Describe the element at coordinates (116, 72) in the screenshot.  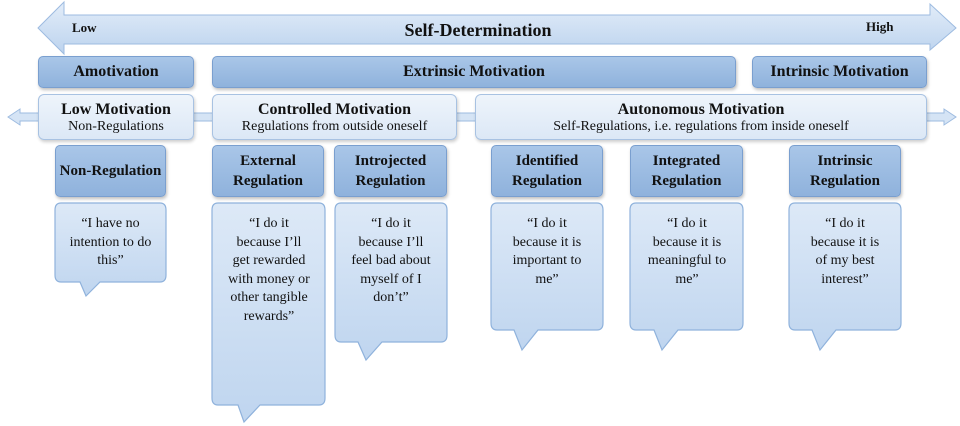
I see `type-amotivation: Amotivation` at that location.